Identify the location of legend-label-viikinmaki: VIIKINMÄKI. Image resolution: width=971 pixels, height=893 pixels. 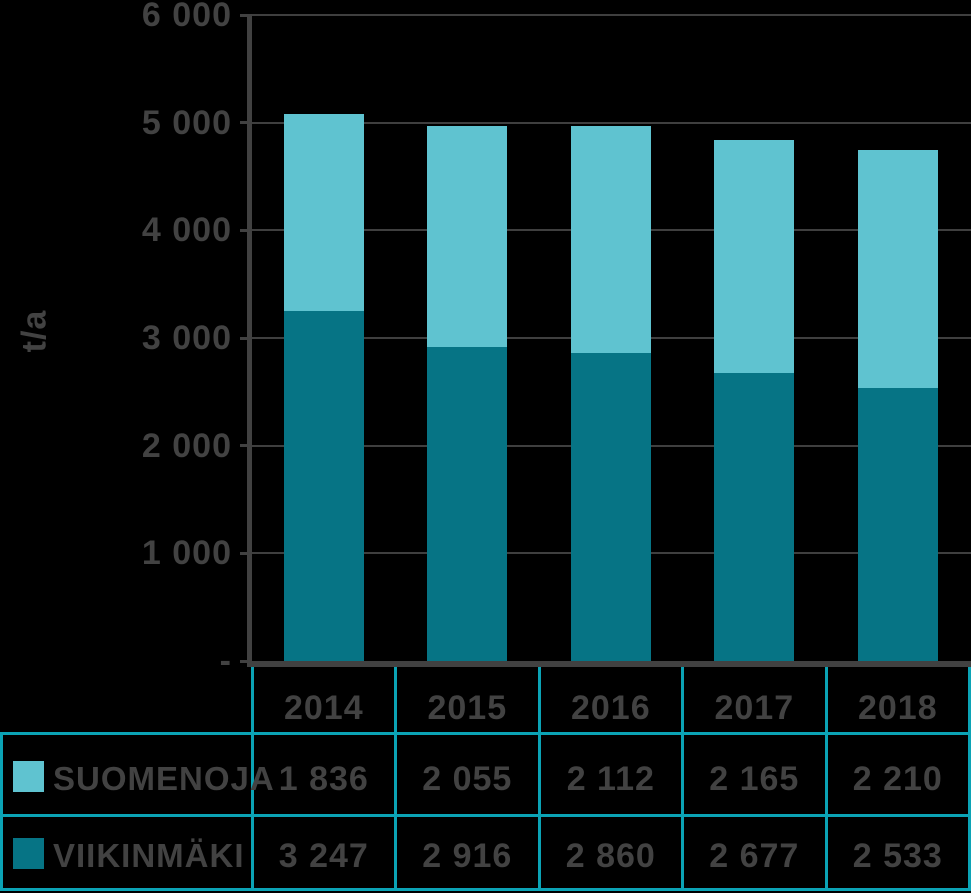
(149, 855).